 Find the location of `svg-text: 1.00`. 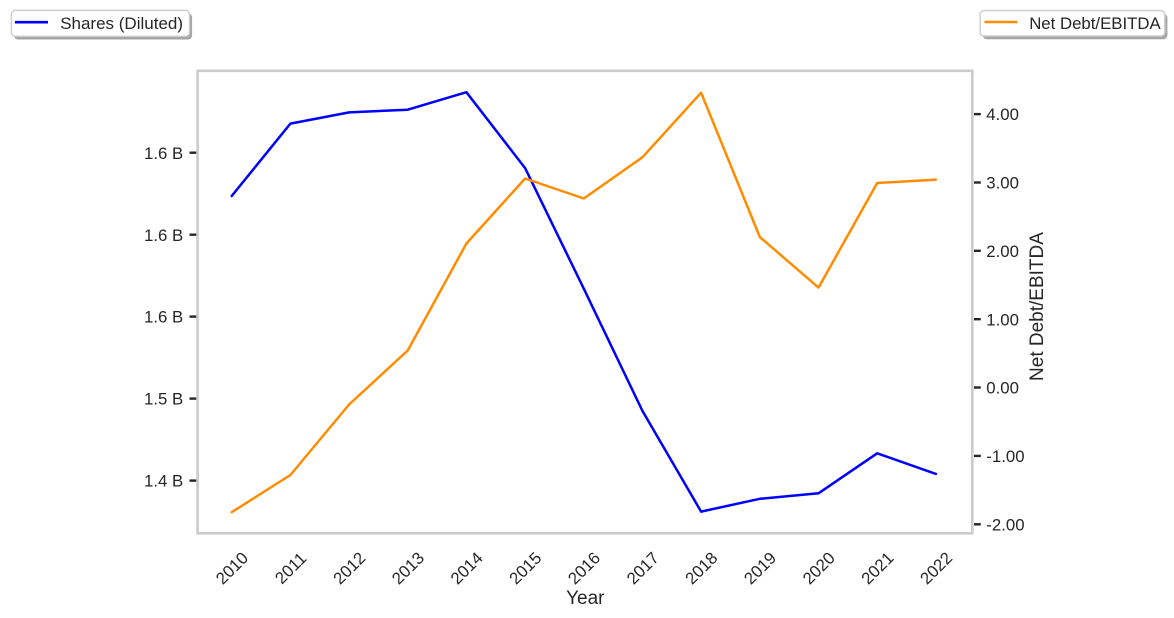

svg-text: 1.00 is located at coordinates (1002, 319).